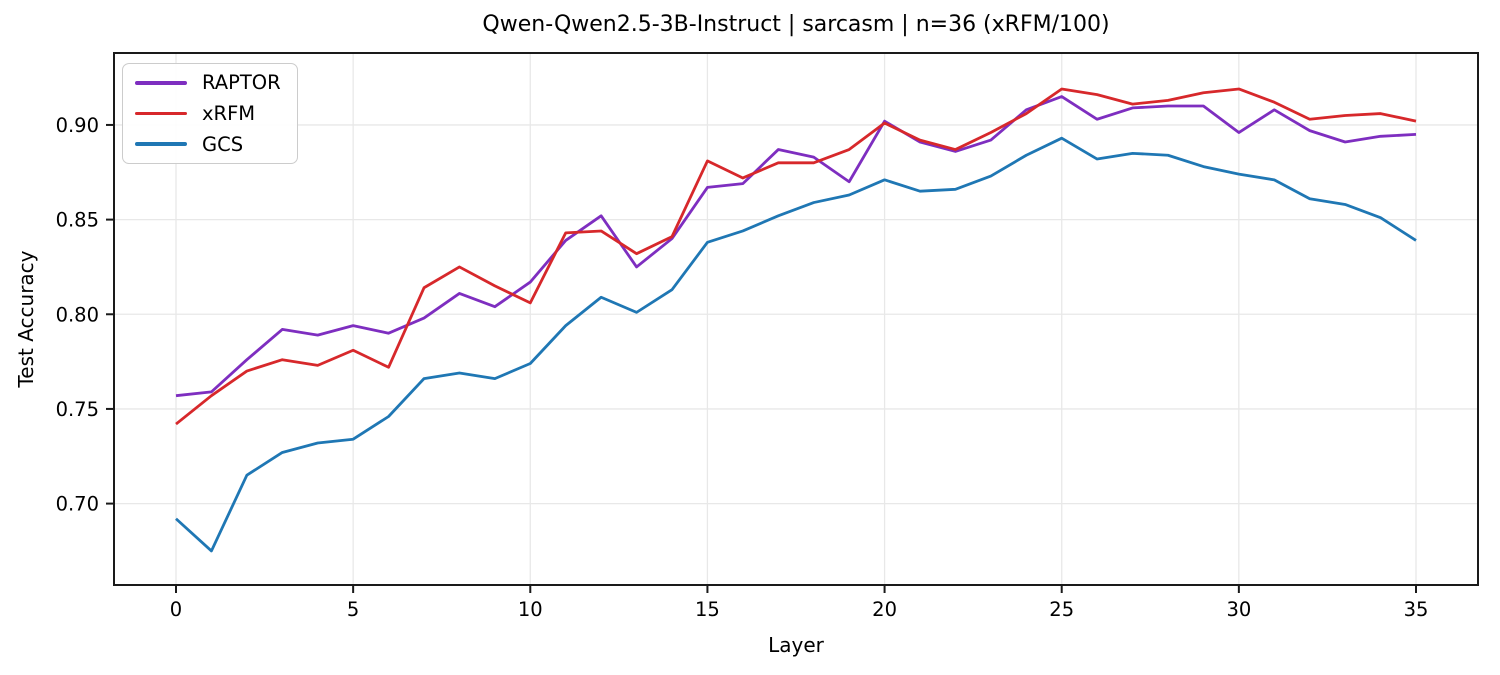  Describe the element at coordinates (77, 314) in the screenshot. I see `y-tick-label: 0.80` at that location.